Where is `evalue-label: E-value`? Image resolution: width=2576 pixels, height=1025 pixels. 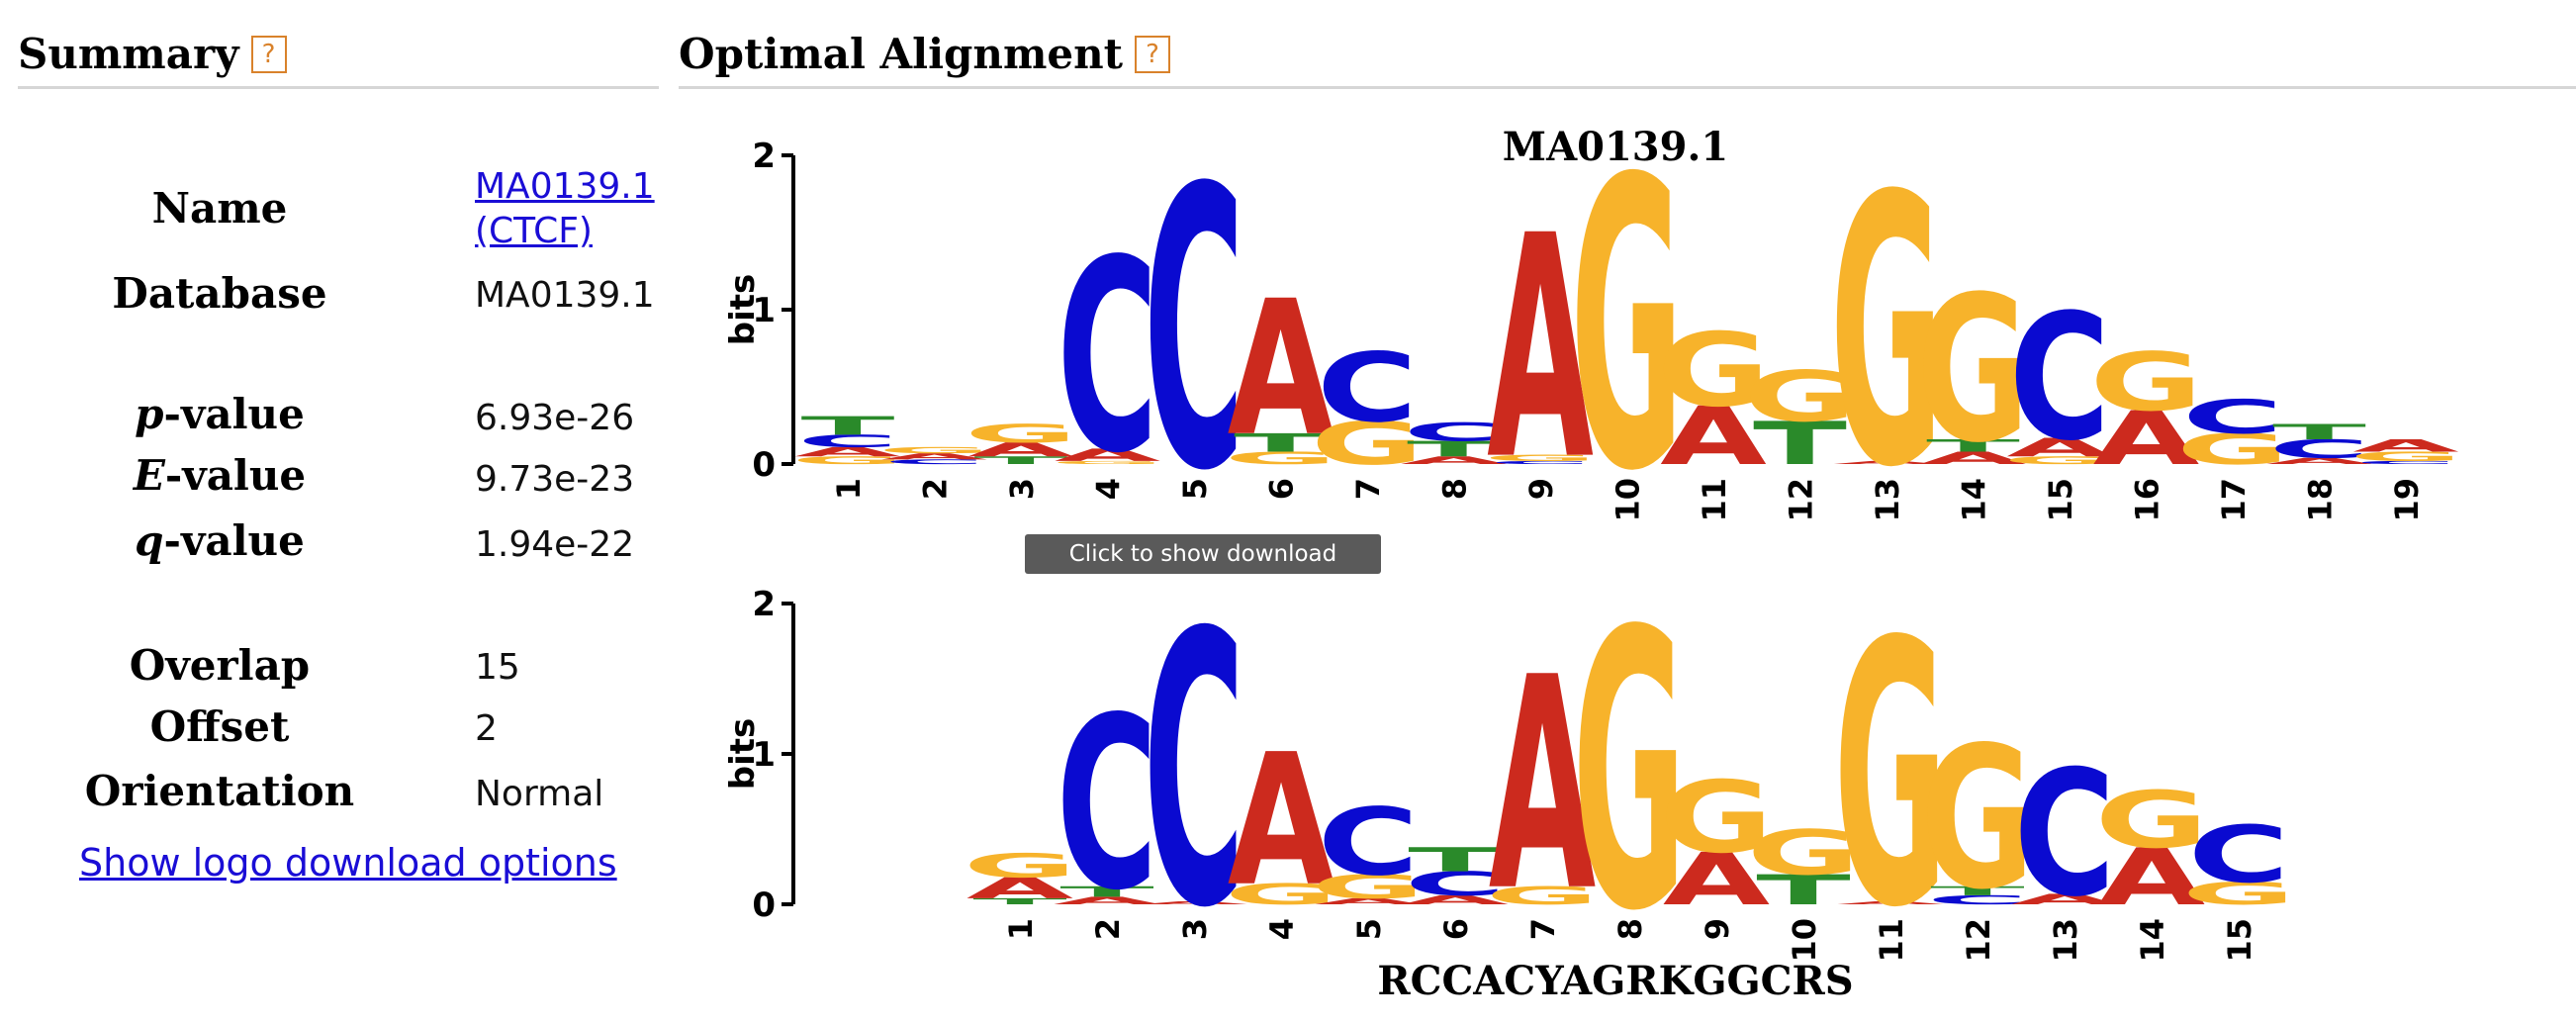
evalue-label: E-value is located at coordinates (220, 475).